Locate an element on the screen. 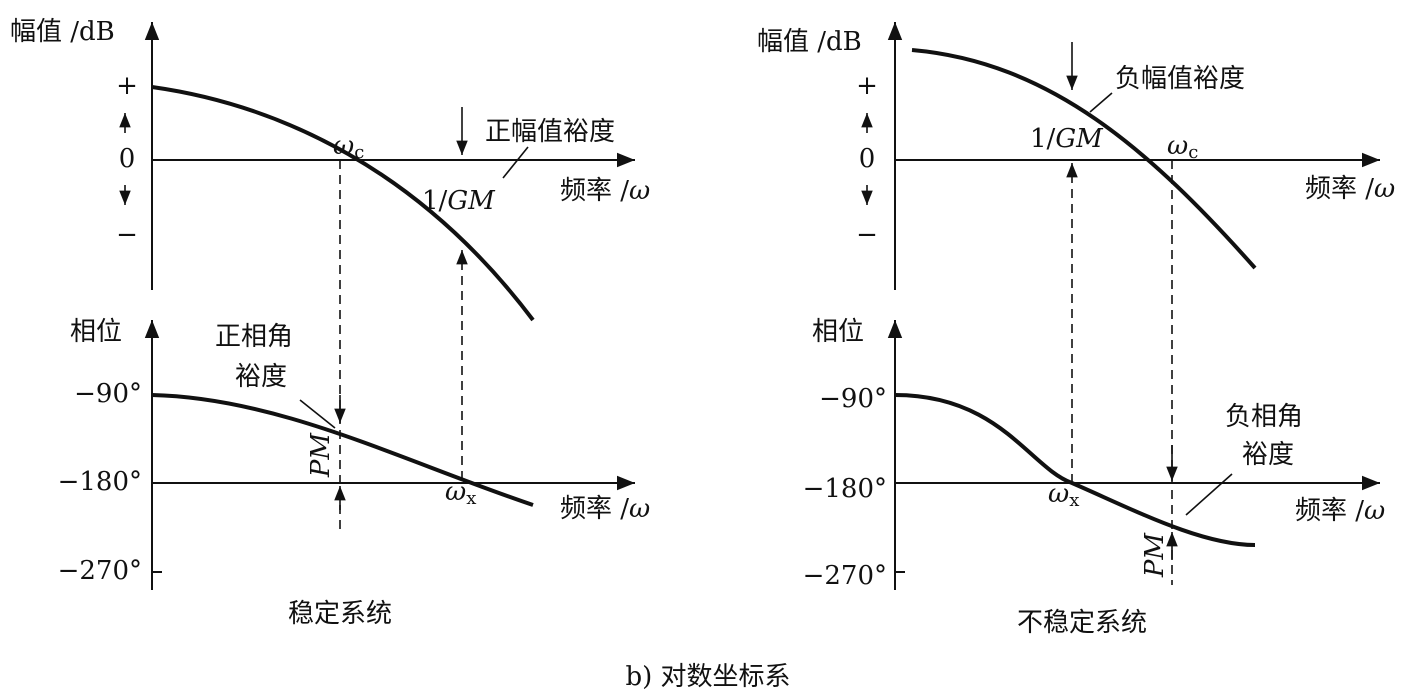 This screenshot has height=700, width=1416. margin-label: 负相角 is located at coordinates (1264, 417).